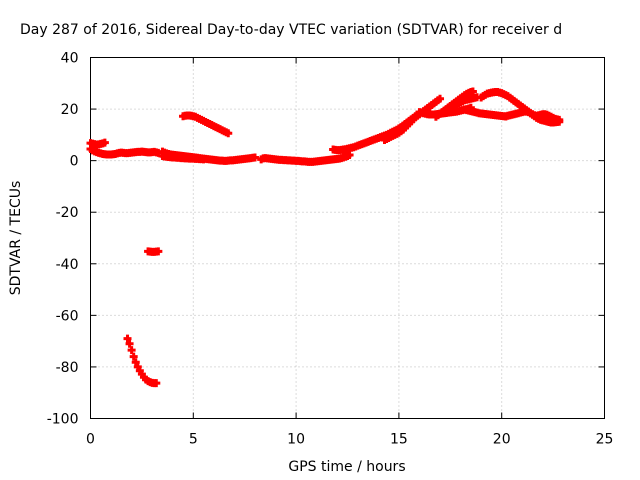  I want to click on y-tick-label: -100, so click(63, 420).